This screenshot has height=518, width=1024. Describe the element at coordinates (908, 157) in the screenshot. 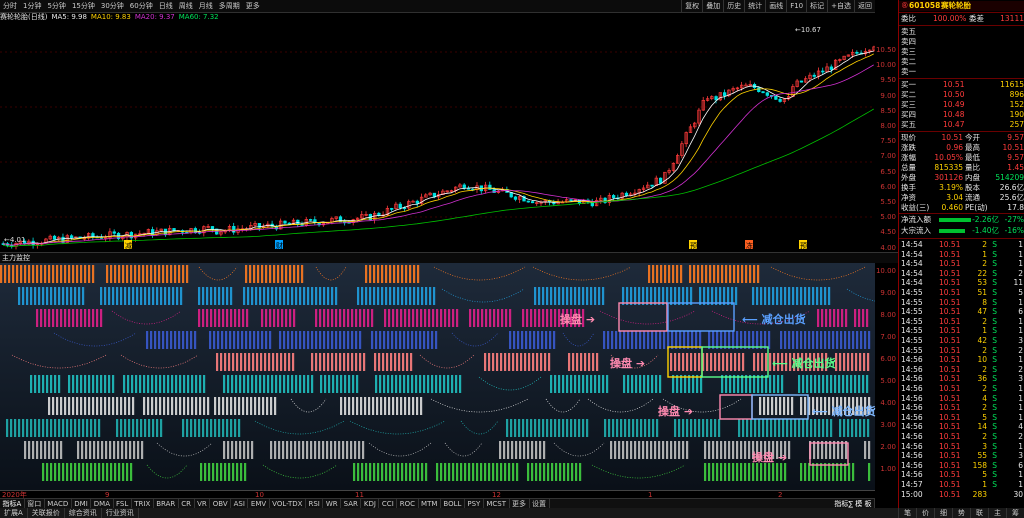

I see `stat-label: 涨幅` at that location.